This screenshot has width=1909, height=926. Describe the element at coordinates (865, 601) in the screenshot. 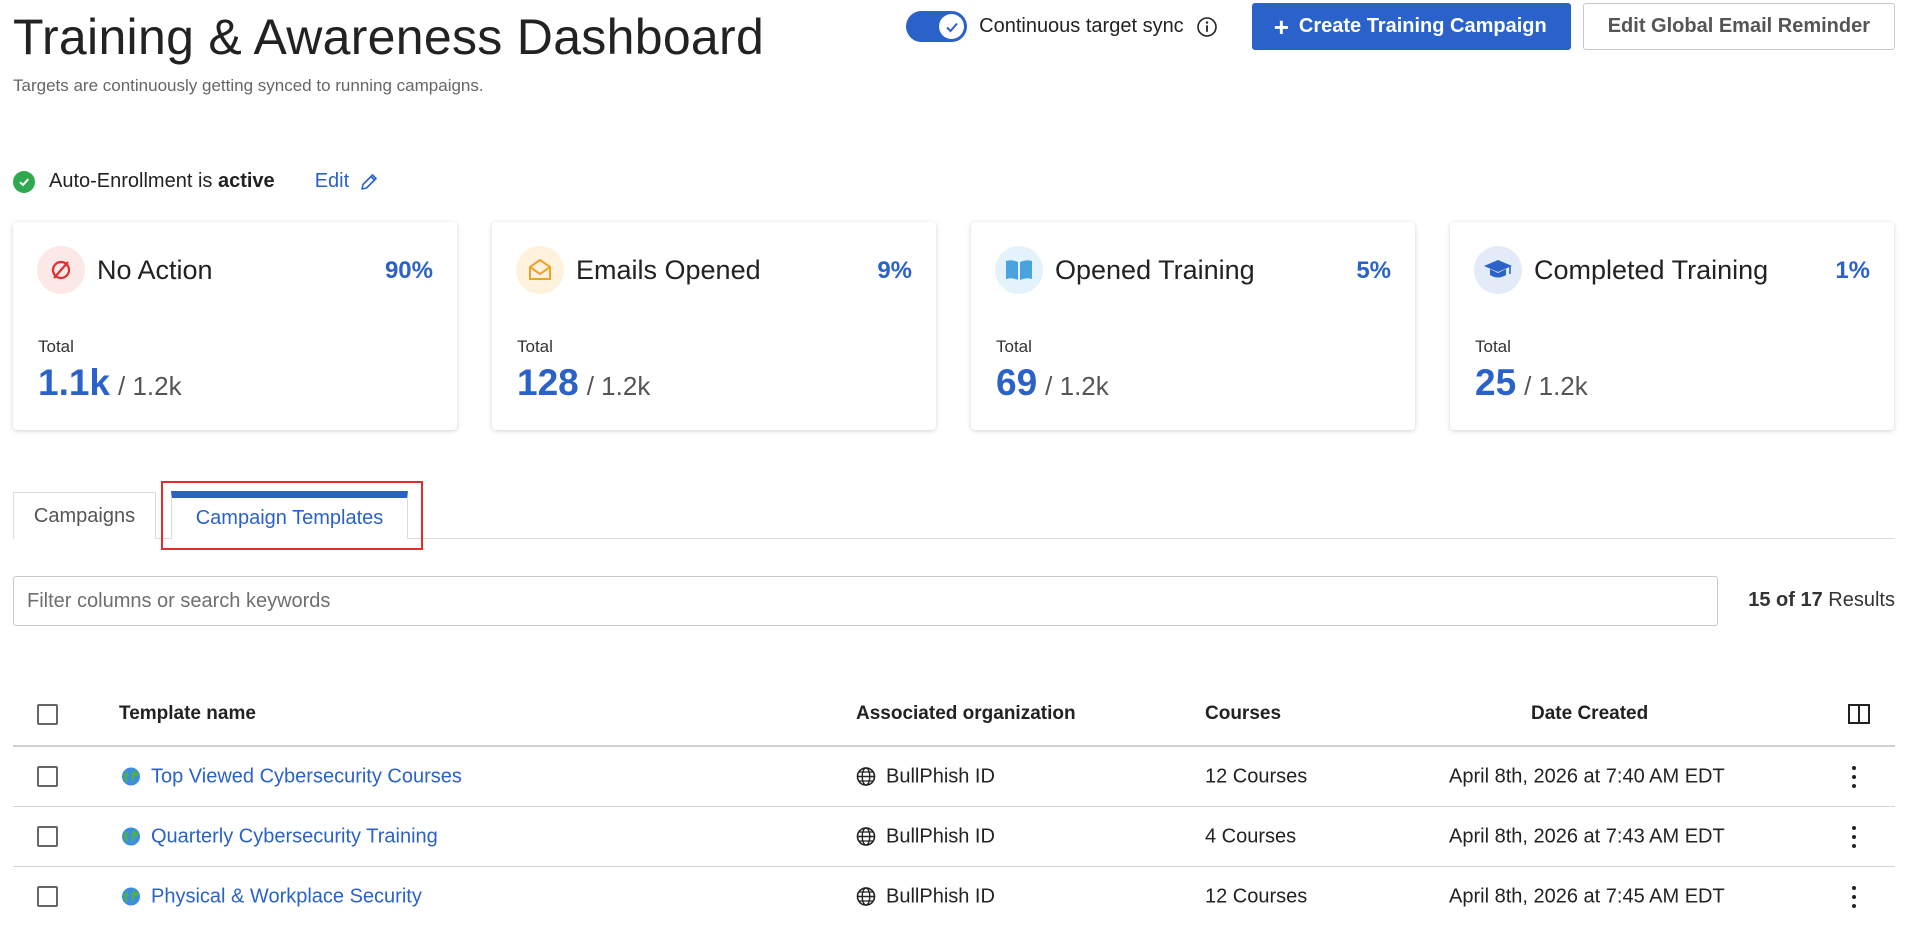

I see `search-input` at that location.